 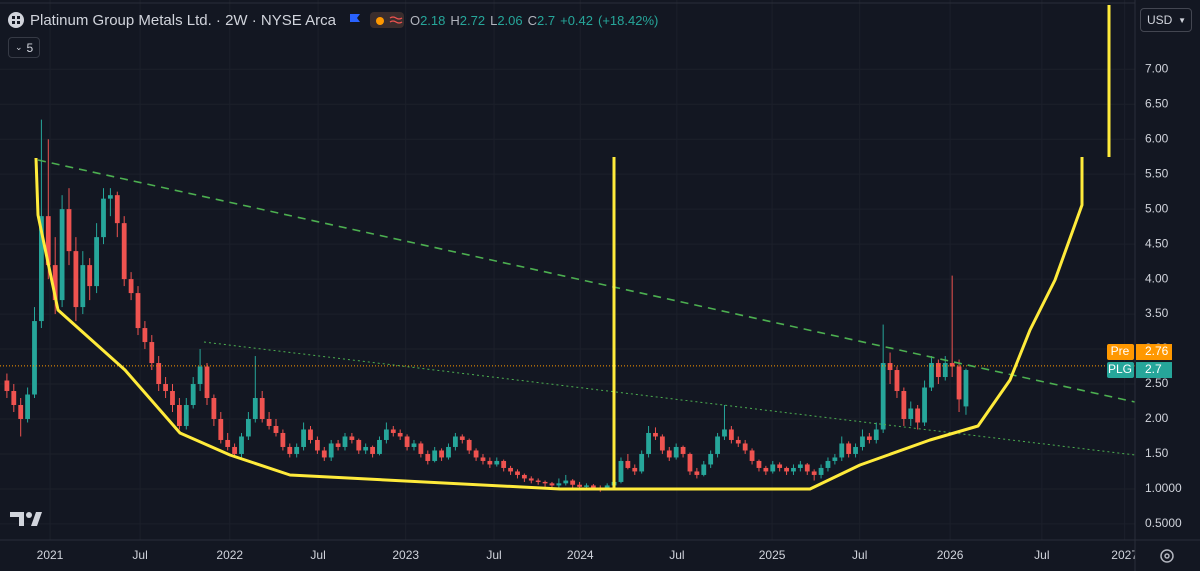 I want to click on ohlc-value: 2.72, so click(x=472, y=20).